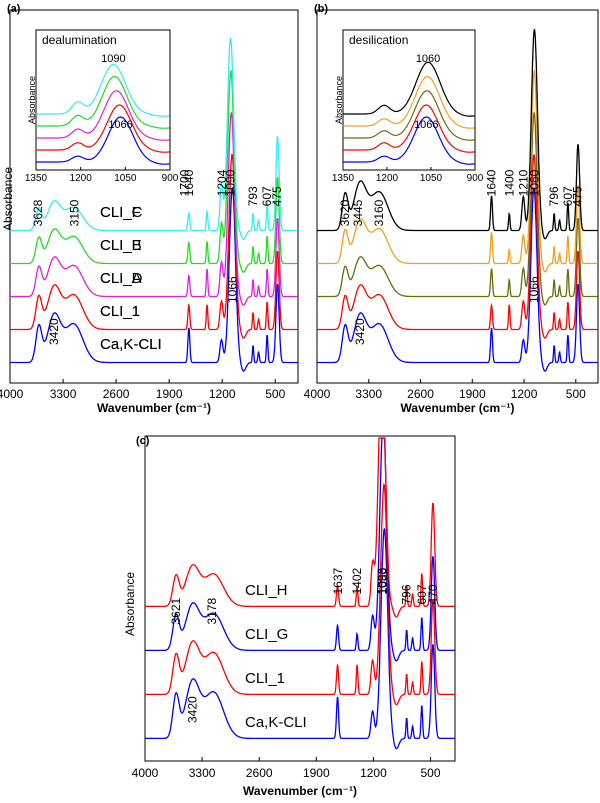 Image resolution: width=600 pixels, height=803 pixels. I want to click on series-label-cli-c: CLI_C, so click(121, 212).